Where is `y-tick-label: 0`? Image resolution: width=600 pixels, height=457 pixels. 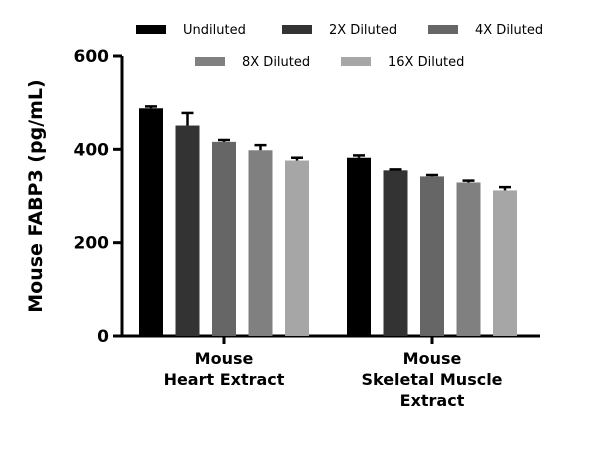
y-tick-label: 0 is located at coordinates (103, 337).